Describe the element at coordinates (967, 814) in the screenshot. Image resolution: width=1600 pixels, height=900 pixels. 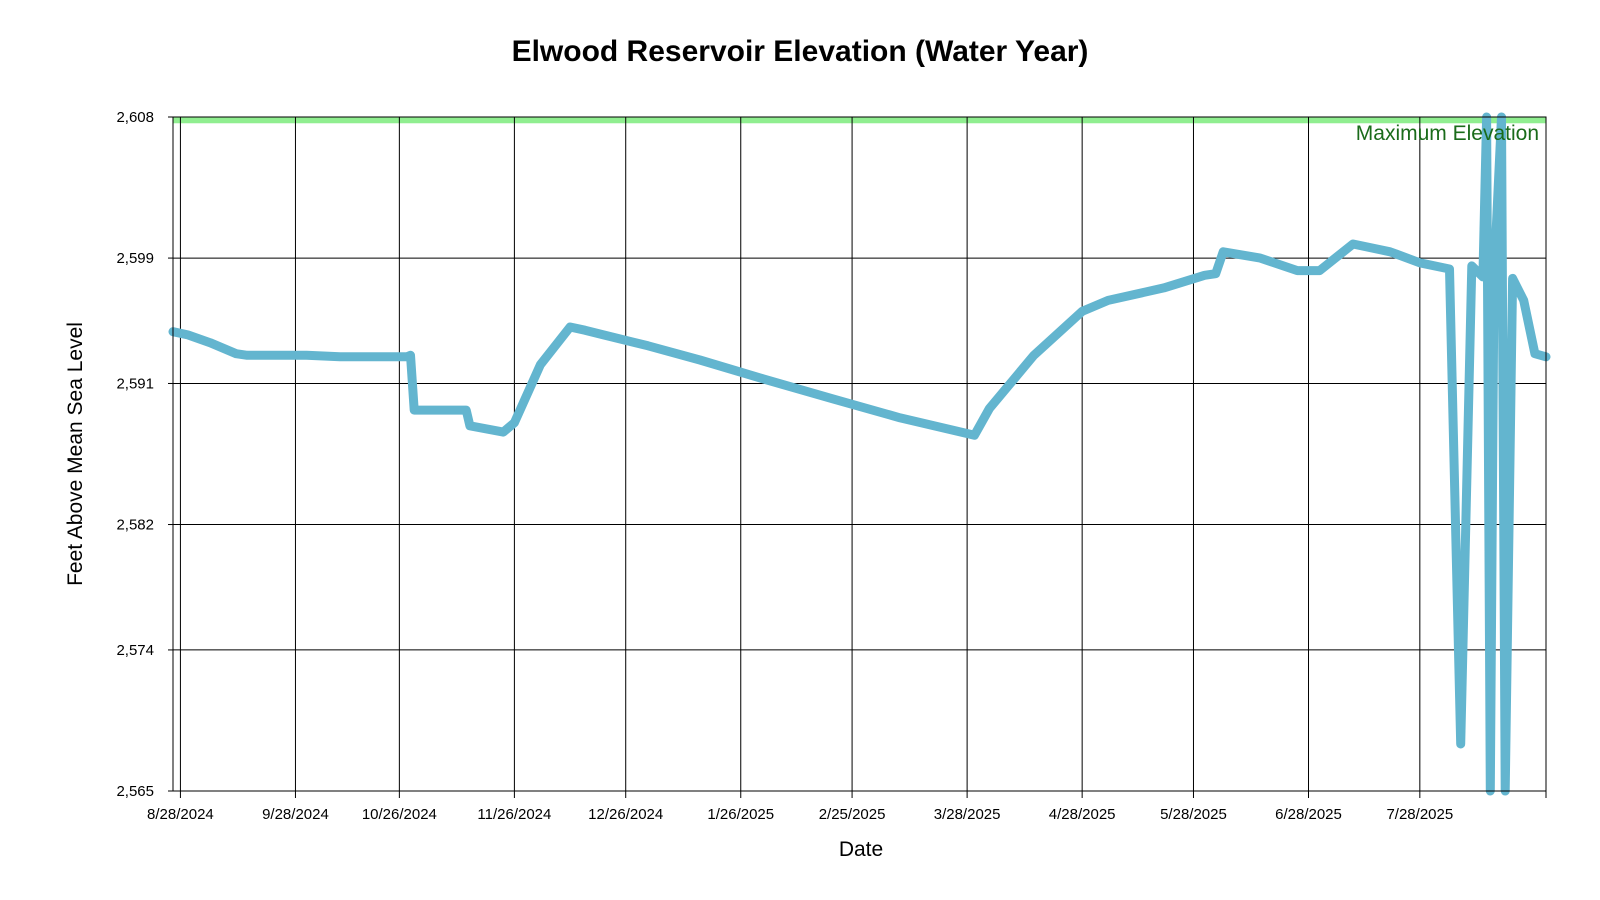
I see `x-tick-label: 3/28/2025` at that location.